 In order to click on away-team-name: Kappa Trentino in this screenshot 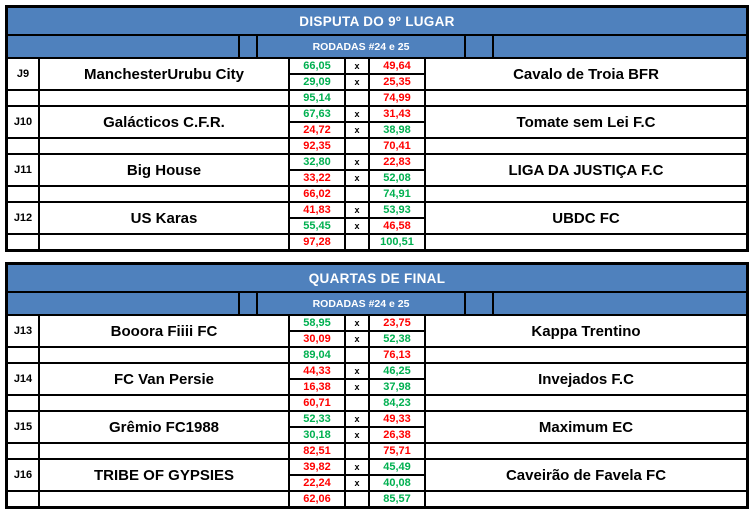, I will do `click(586, 331)`.